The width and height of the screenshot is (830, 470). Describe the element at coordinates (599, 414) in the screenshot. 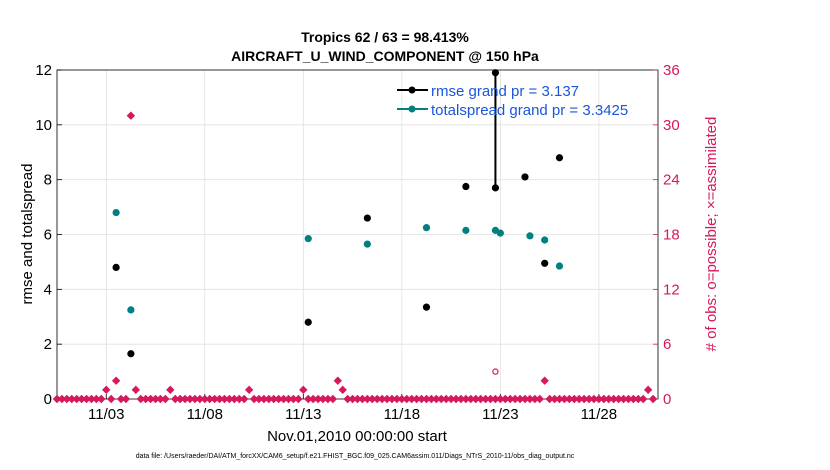

I see `x-tick-label: 11/28` at that location.